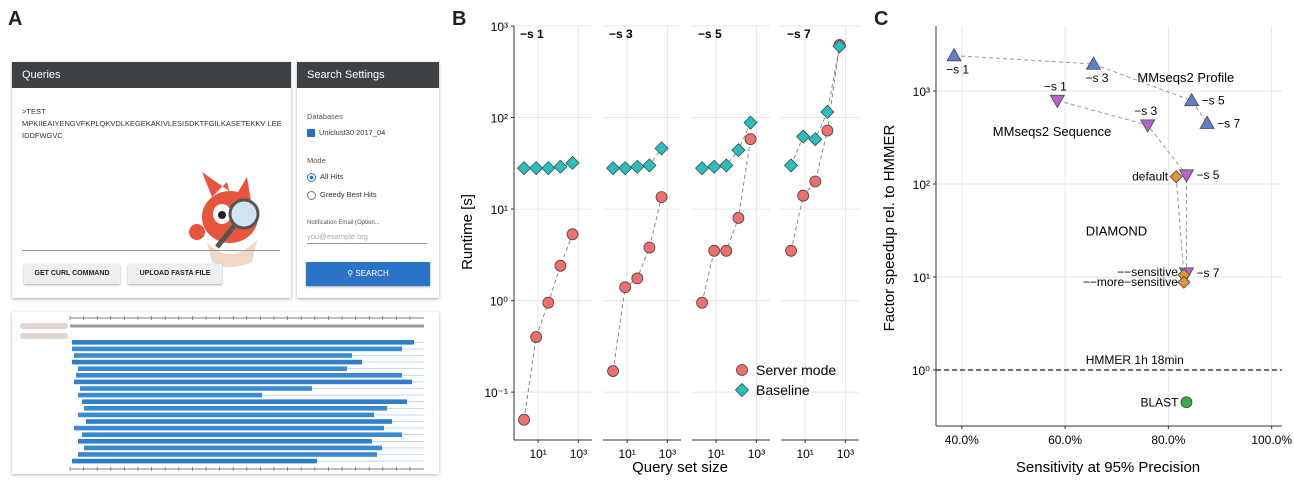 The image size is (1294, 481). What do you see at coordinates (783, 390) in the screenshot?
I see `b-legend-baseline-label: Baseline` at bounding box center [783, 390].